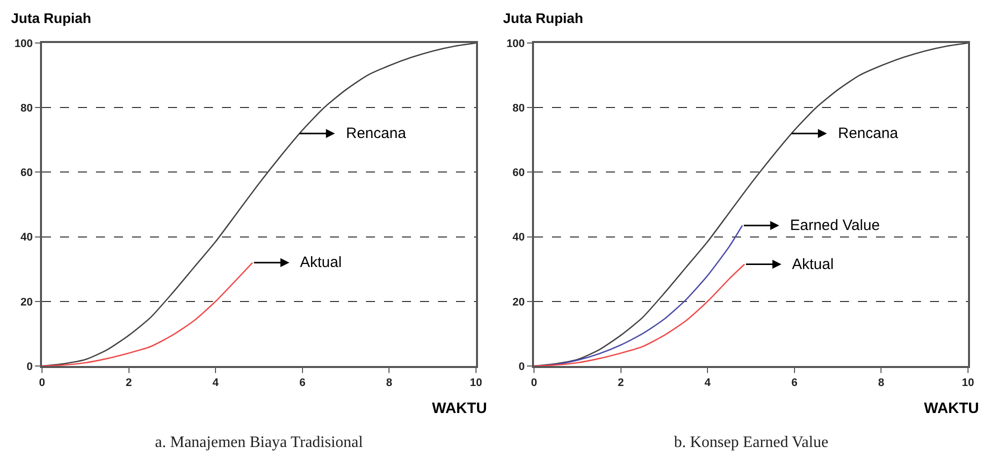 The image size is (985, 475). Describe the element at coordinates (835, 225) in the screenshot. I see `annotation: Earned Value` at that location.